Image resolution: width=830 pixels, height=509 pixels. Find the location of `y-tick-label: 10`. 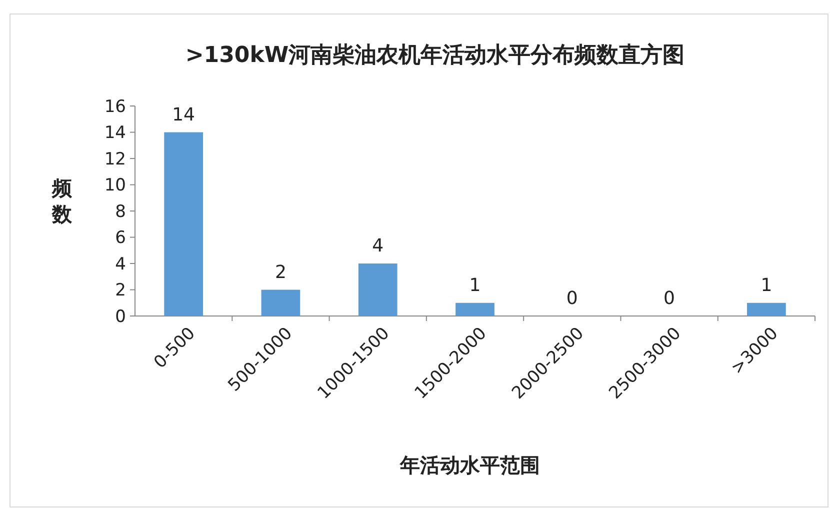

y-tick-label: 10 is located at coordinates (115, 186).